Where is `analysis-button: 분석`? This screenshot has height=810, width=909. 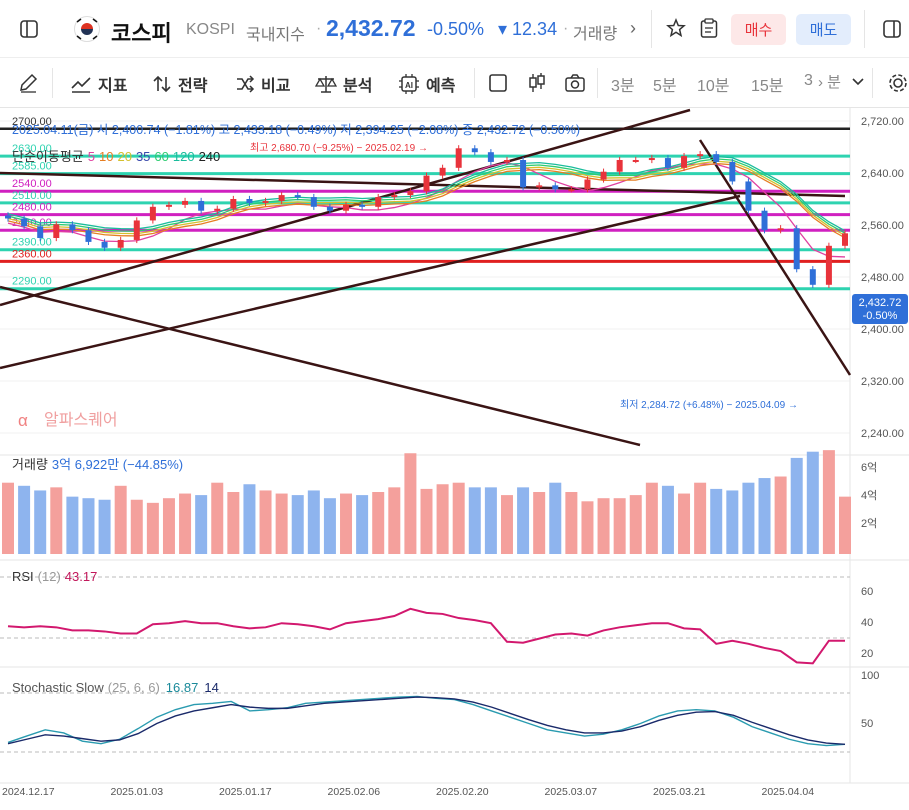
analysis-button: 분석 is located at coordinates (343, 84).